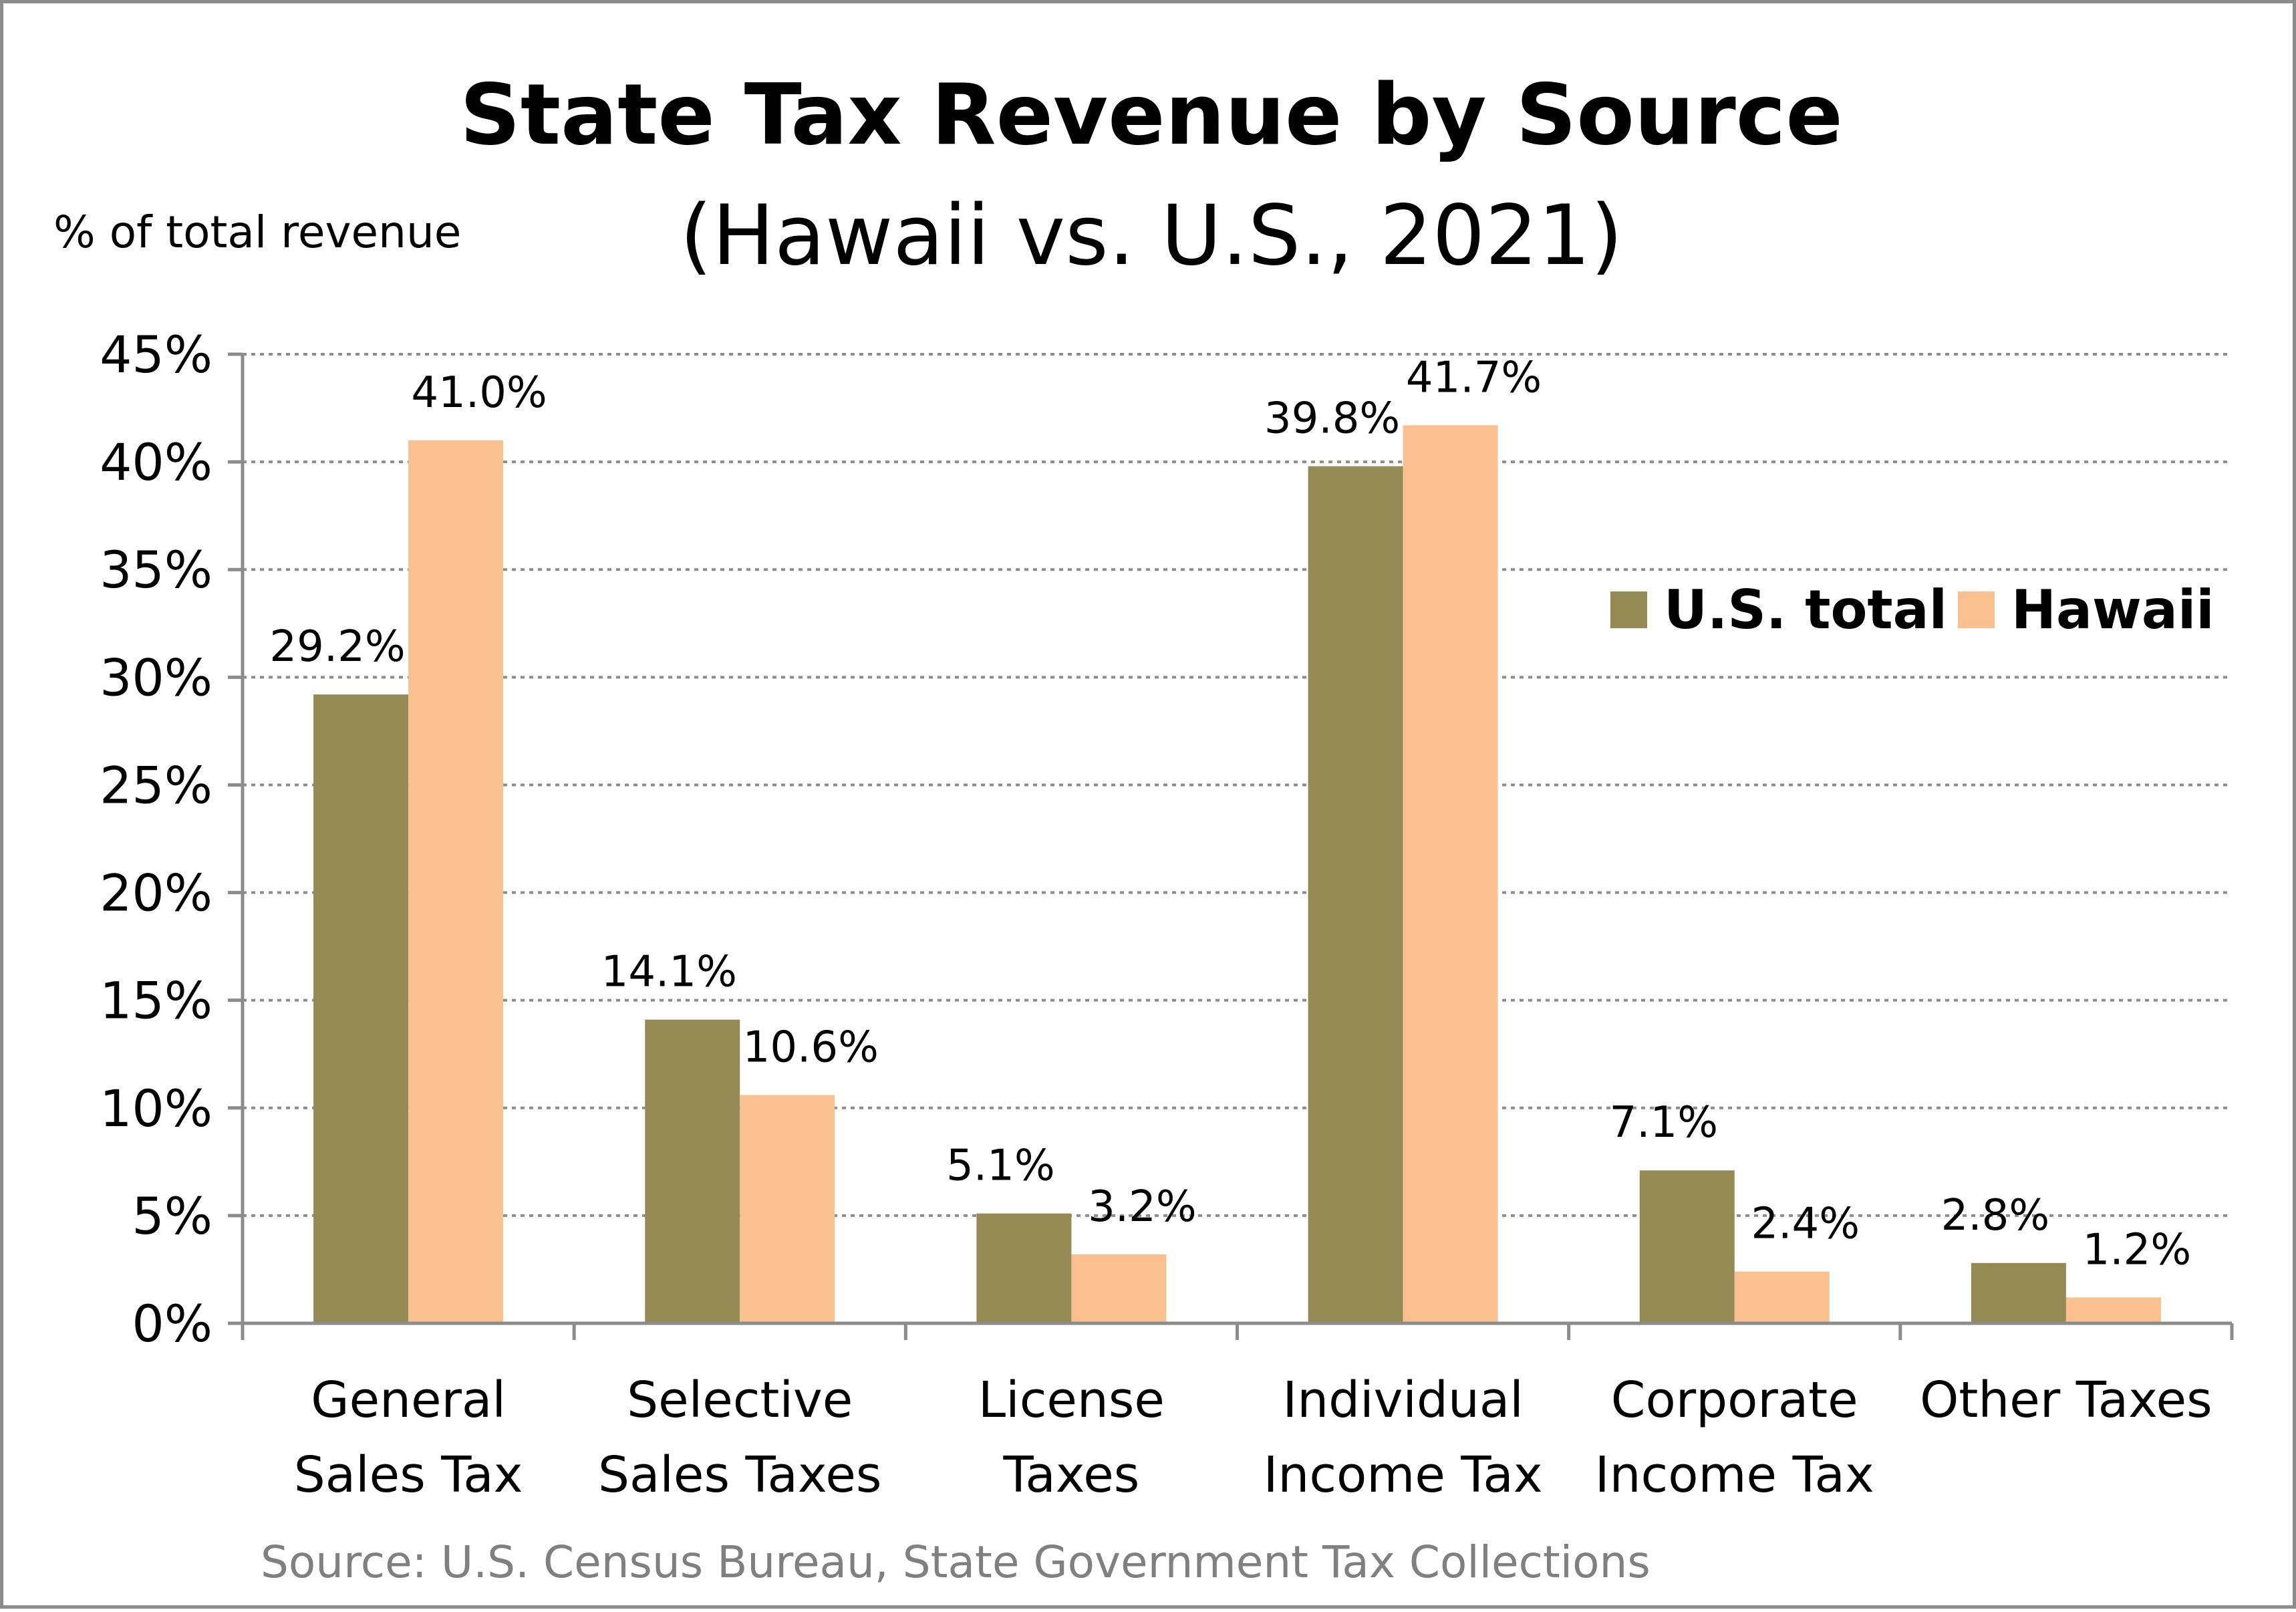  I want to click on data-label-us-total: 2.8%, so click(1995, 1215).